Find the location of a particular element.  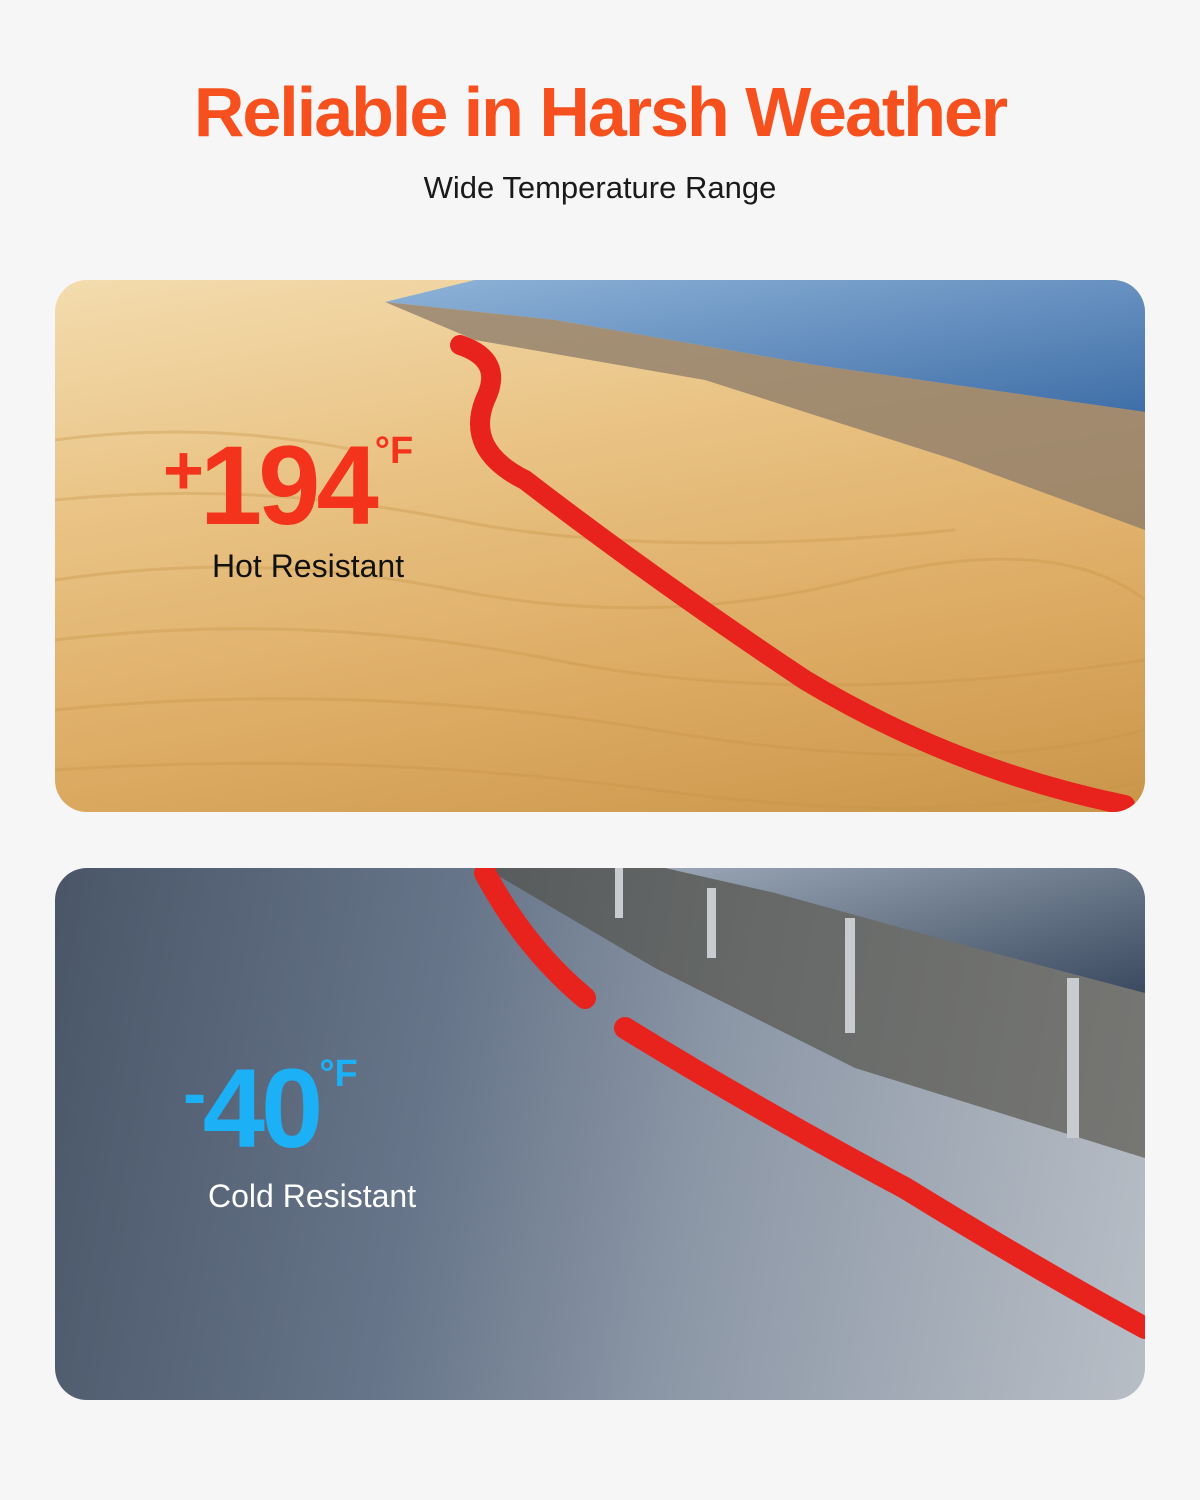

cold-resistant-label: Cold Resistant is located at coordinates (312, 1196).